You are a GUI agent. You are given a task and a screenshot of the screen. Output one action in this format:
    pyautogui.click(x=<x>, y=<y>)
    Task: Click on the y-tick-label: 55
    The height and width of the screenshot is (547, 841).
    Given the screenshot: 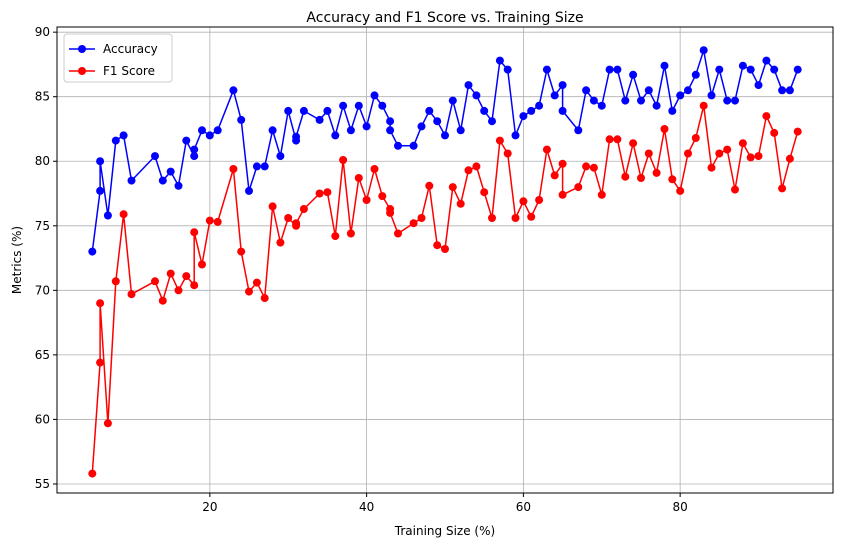 What is the action you would take?
    pyautogui.click(x=42, y=484)
    